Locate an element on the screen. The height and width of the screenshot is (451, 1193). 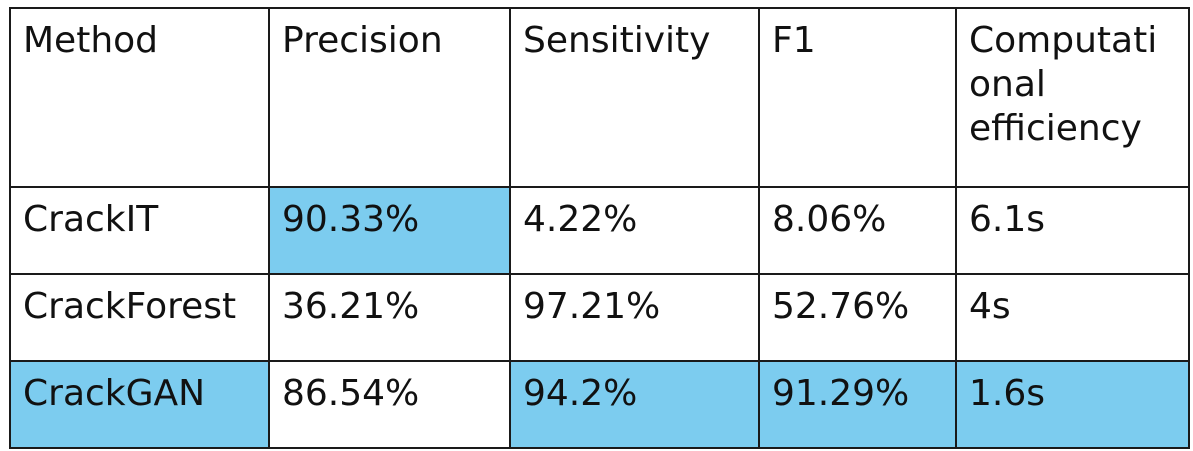
cell-precision: 86.54% is located at coordinates (389, 404).